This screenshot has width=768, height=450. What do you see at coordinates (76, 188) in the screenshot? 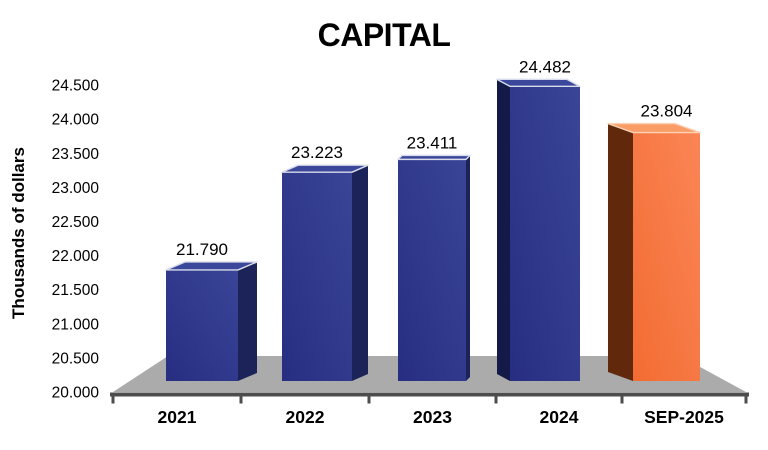
I see `y-tick-label: 23.000` at bounding box center [76, 188].